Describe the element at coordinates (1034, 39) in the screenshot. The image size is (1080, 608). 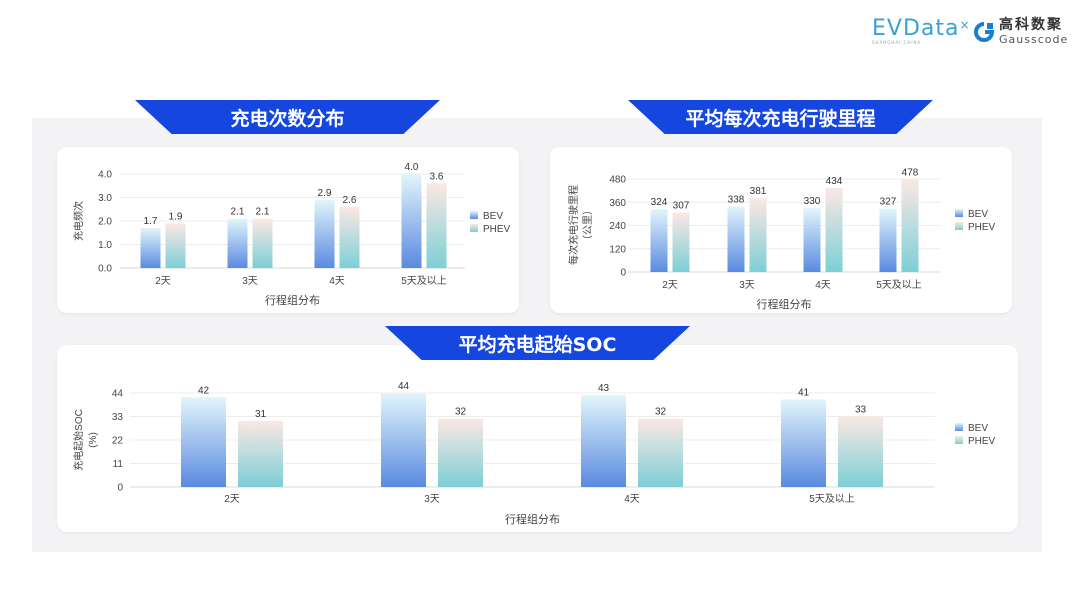
I see `gausscode-en: Gausscode` at that location.